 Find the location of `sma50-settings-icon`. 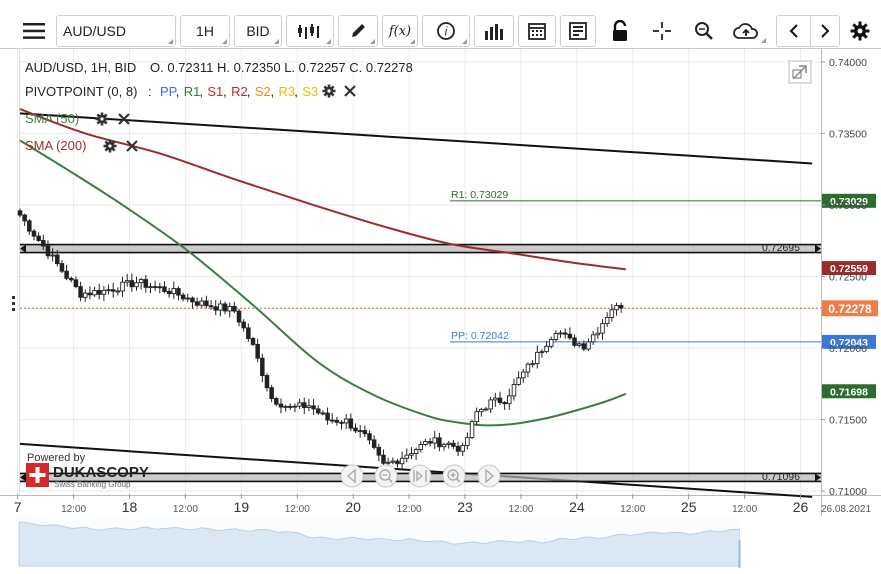

sma50-settings-icon is located at coordinates (102, 119).